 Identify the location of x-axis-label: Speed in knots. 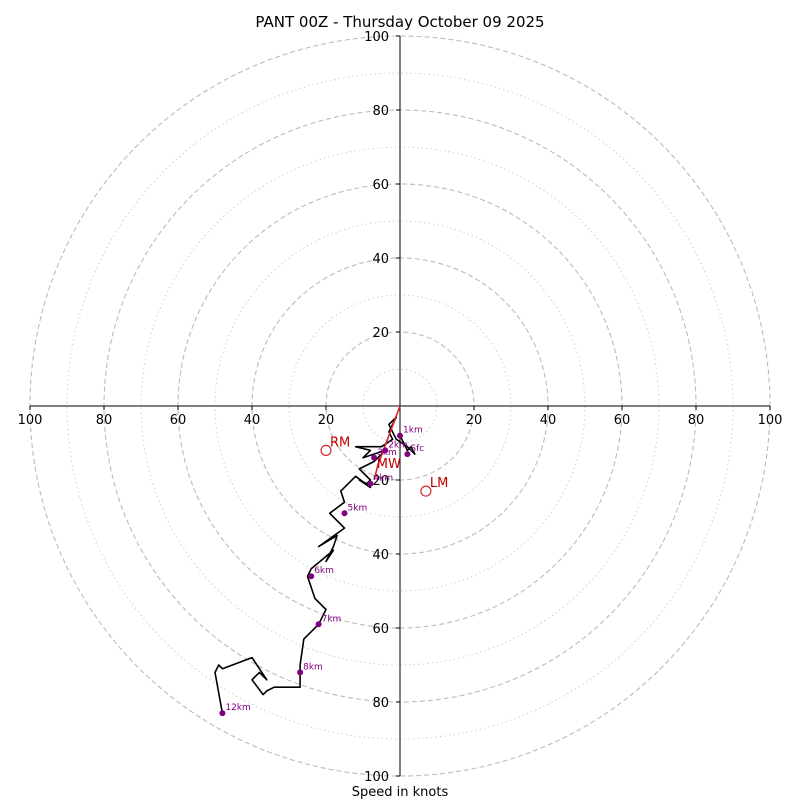
(400, 792).